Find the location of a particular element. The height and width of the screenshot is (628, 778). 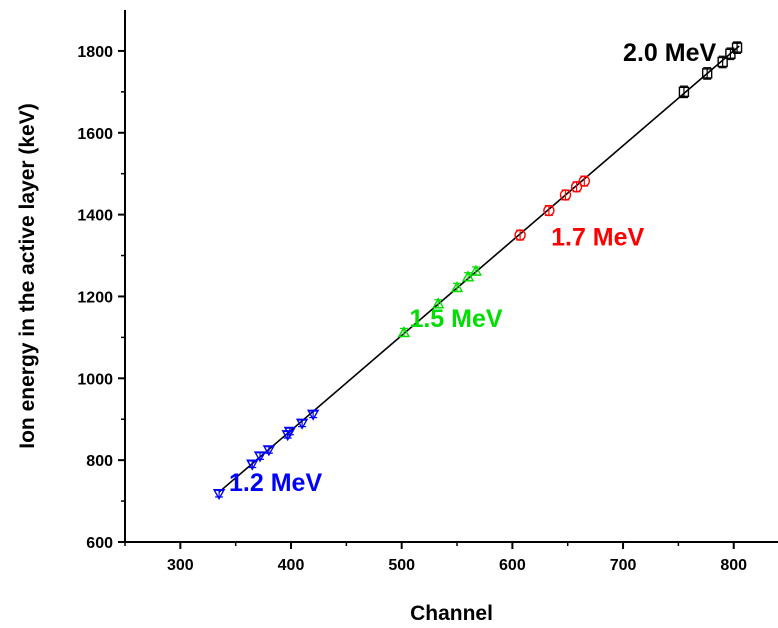

x-tick-label: 400 is located at coordinates (291, 565).